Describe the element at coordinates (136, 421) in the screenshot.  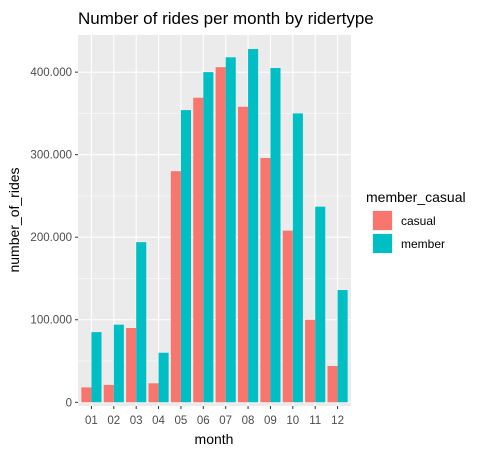
I see `x-tick-label: 03` at that location.